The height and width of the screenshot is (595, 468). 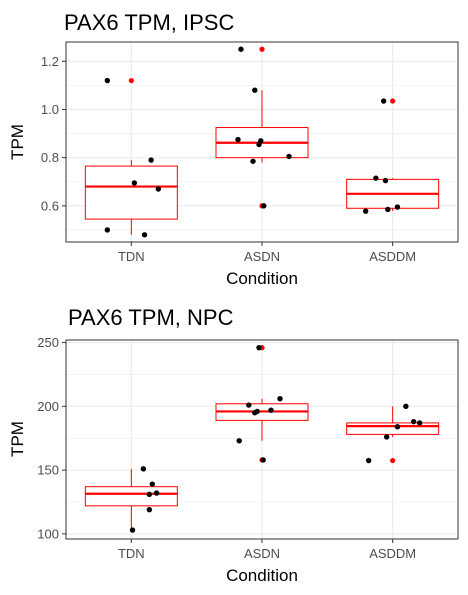 I want to click on chart-title: PAX6 TPM, IPSC, so click(x=149, y=22).